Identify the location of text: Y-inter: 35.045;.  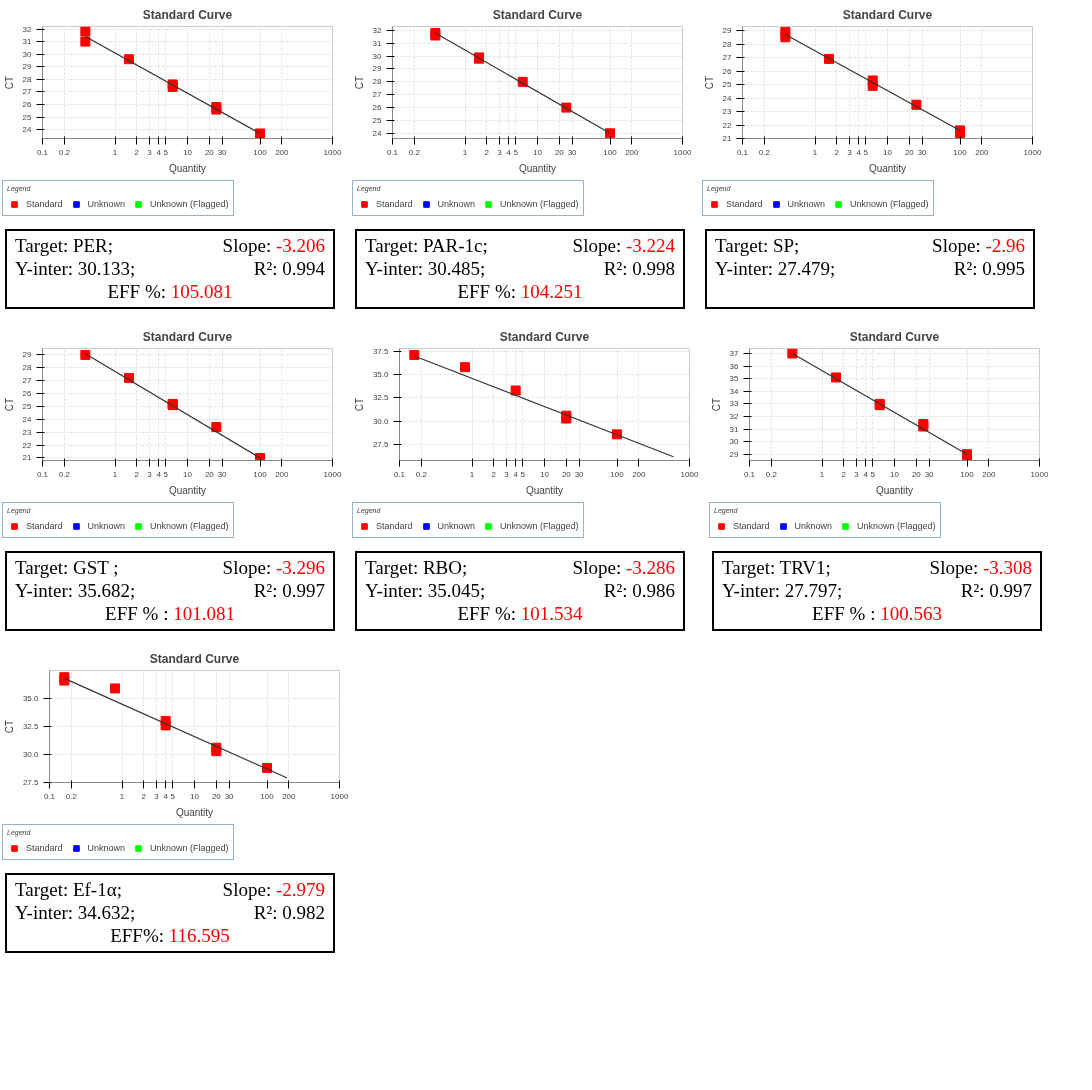
(425, 590).